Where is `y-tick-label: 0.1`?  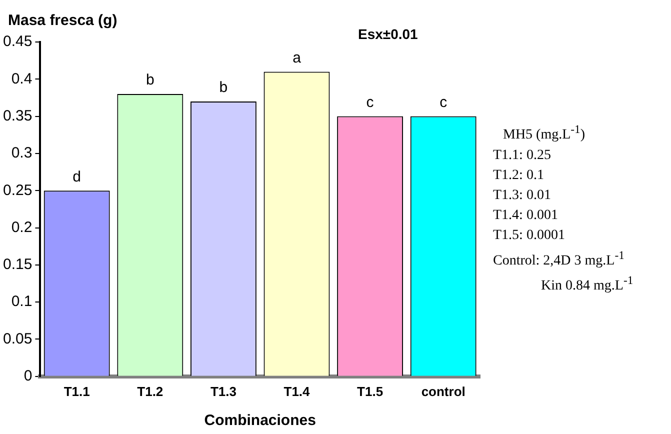
y-tick-label: 0.1 is located at coordinates (21, 301).